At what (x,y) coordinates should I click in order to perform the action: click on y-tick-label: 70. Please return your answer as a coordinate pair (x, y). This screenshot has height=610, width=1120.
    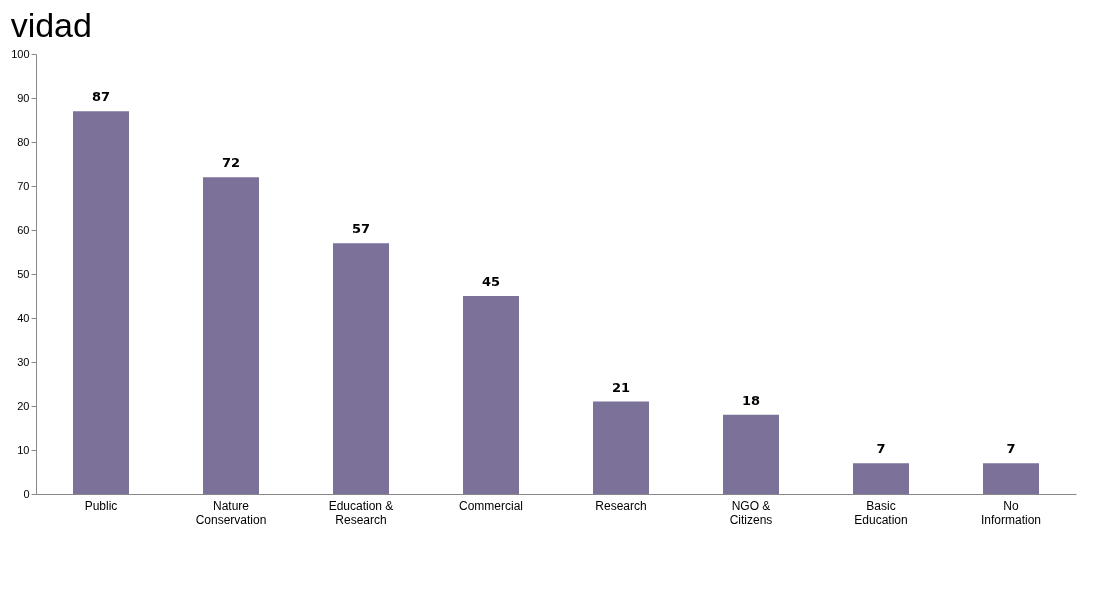
    Looking at the image, I should click on (23, 185).